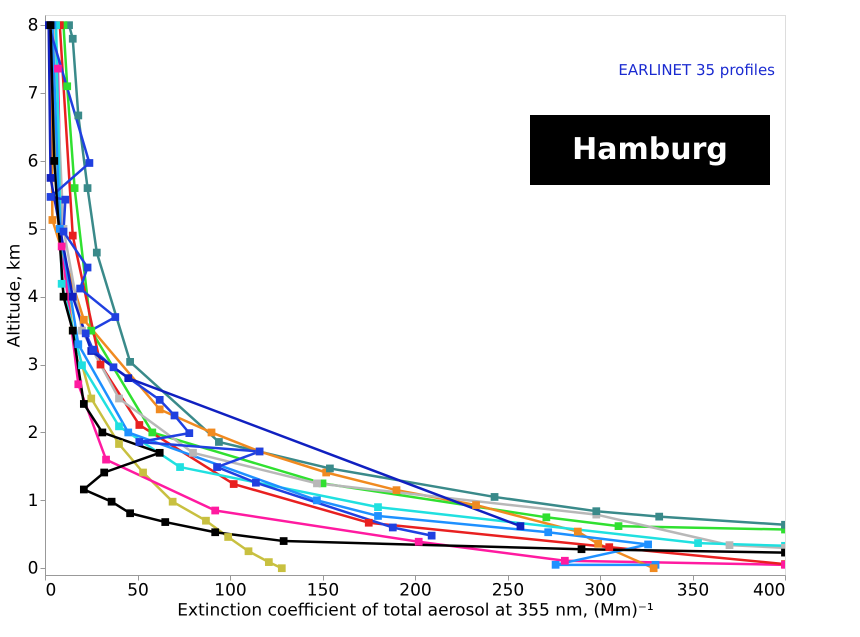 This screenshot has width=860, height=637. Describe the element at coordinates (415, 610) in the screenshot. I see `x-axis-title: Extinction coefficient of total aerosol at 355 nm, (Mm)⁻¹` at that location.